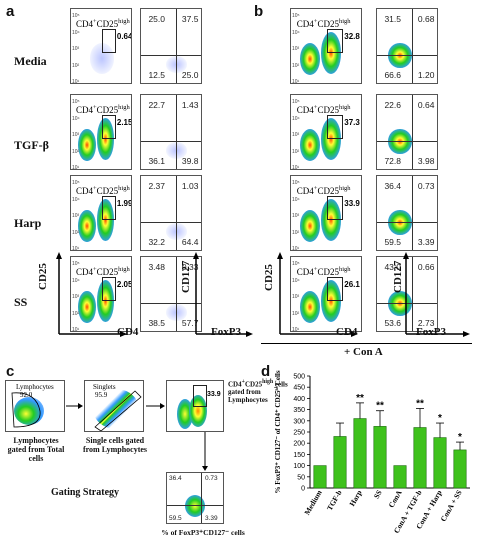  What do you see at coordinates (352, 203) in the screenshot?
I see `panel-b-gate-value-3: 33.9` at bounding box center [352, 203].